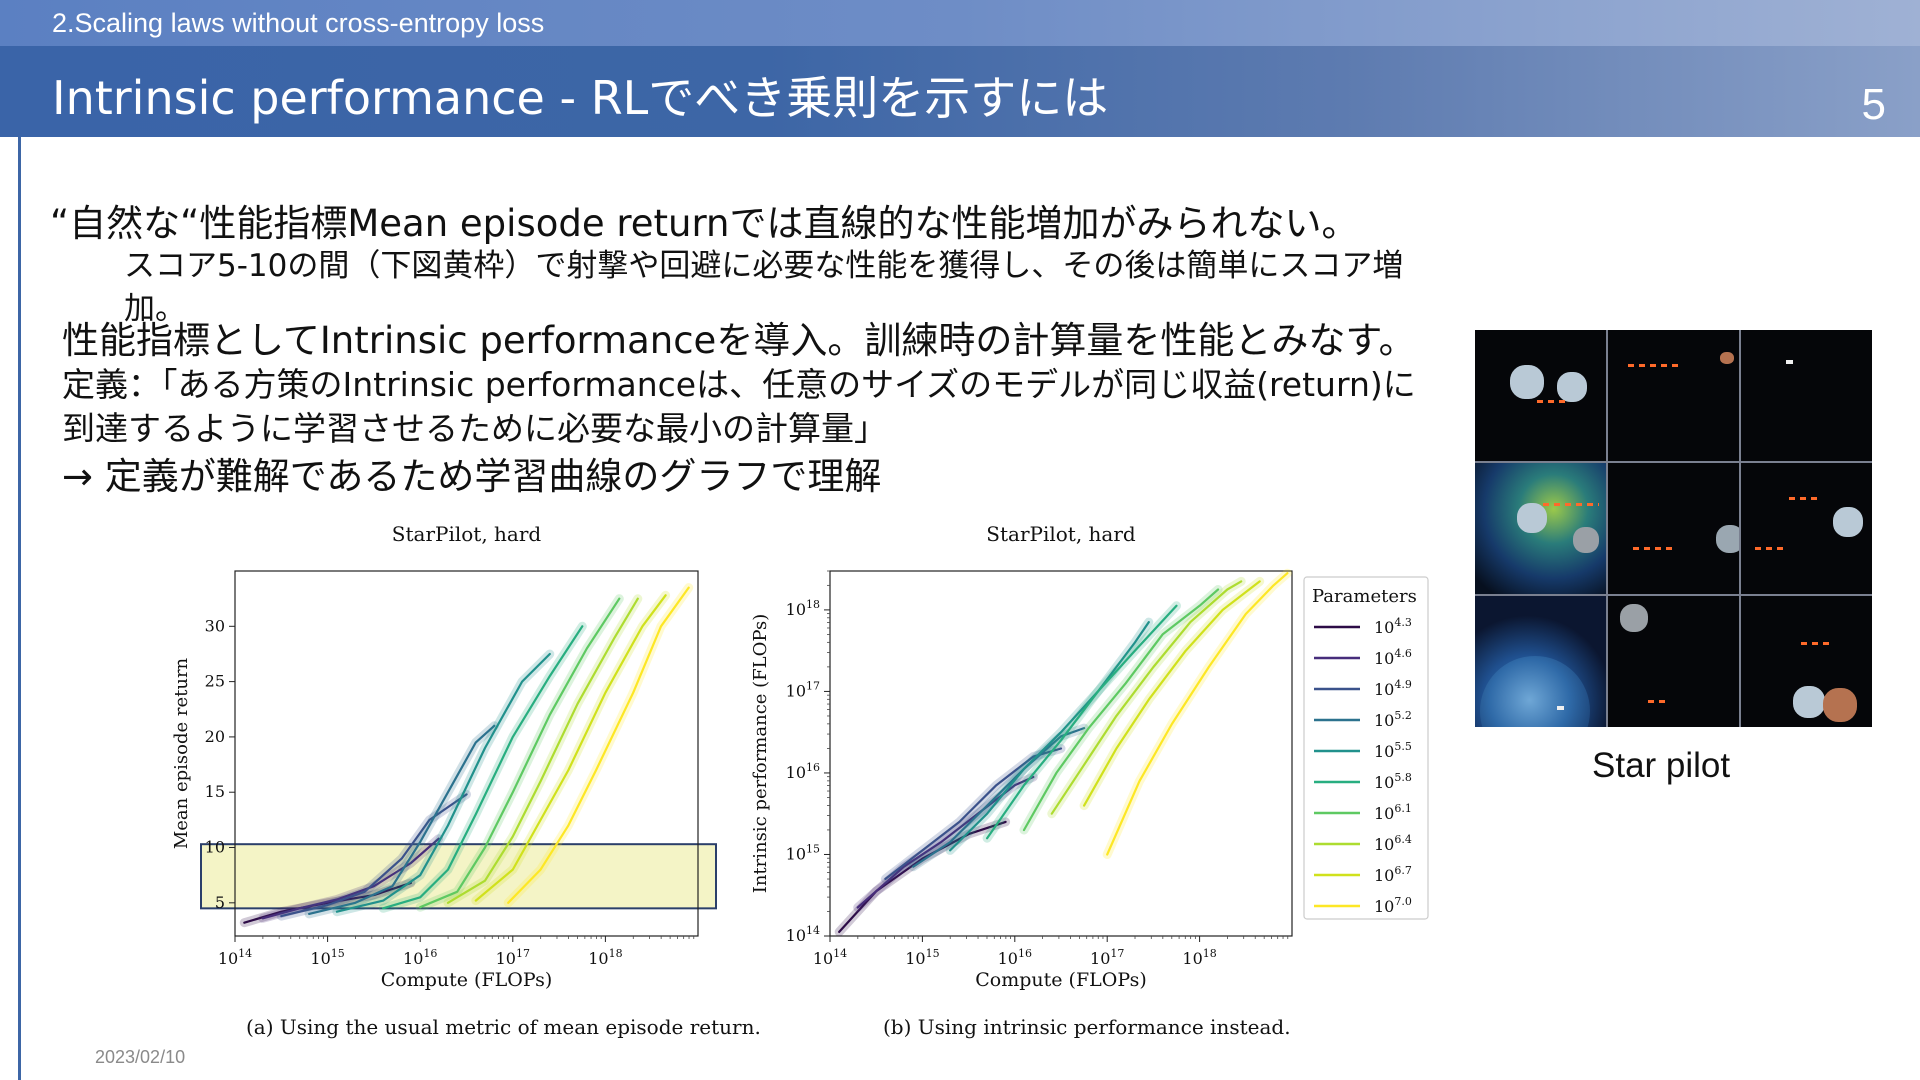  What do you see at coordinates (1393, 626) in the screenshot?
I see `legend-entry: 104.3` at bounding box center [1393, 626].